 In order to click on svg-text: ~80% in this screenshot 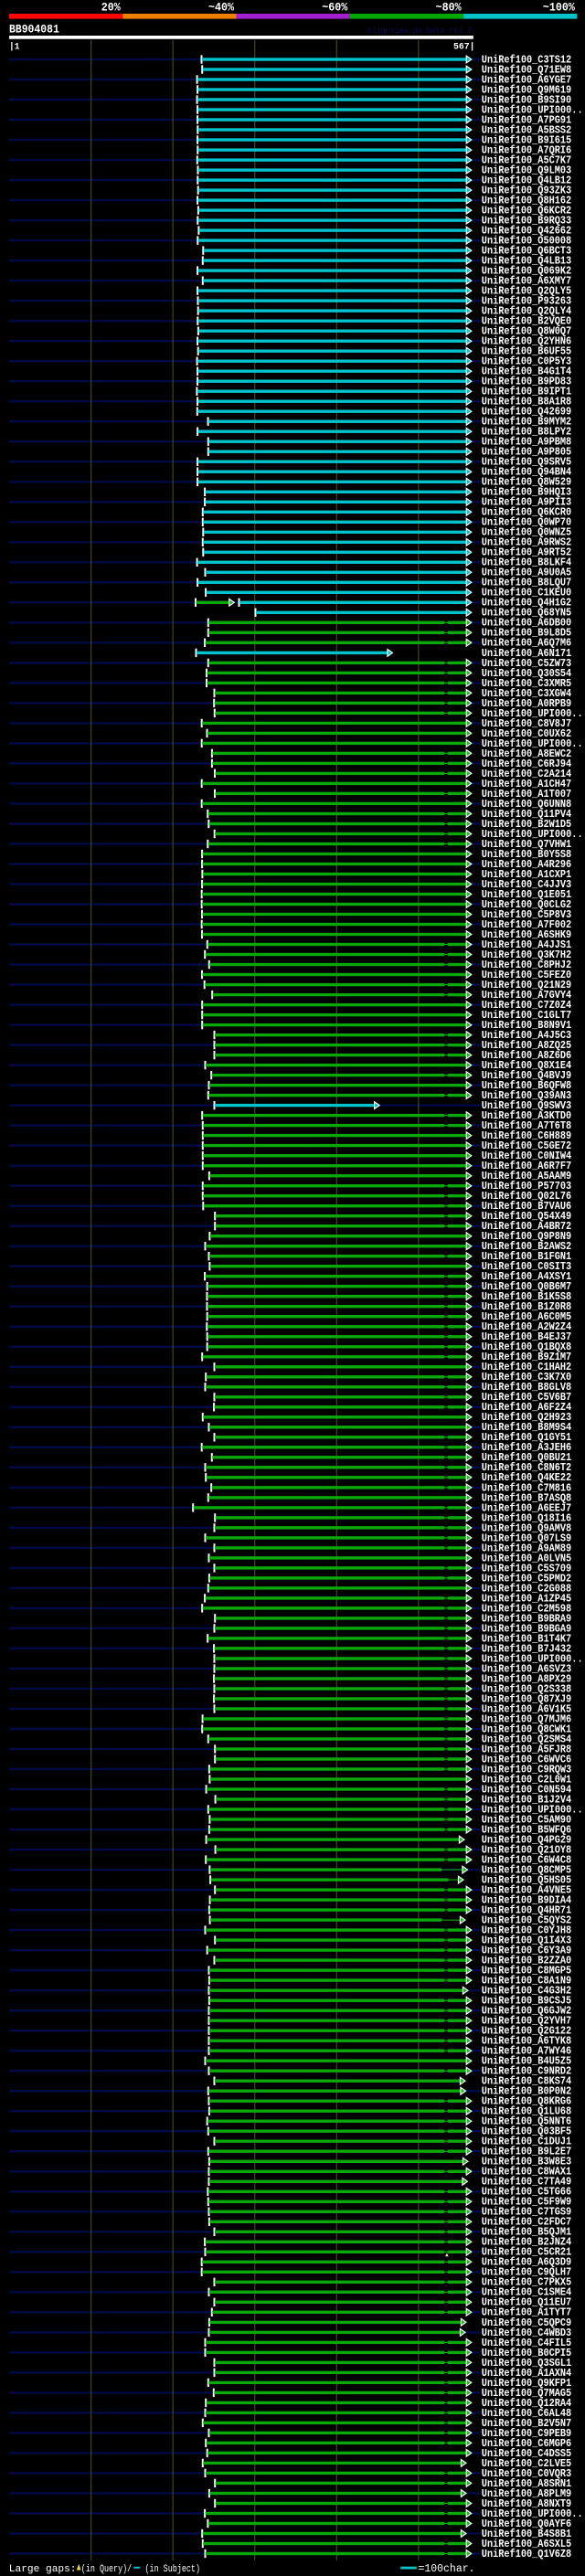, I will do `click(449, 7)`.